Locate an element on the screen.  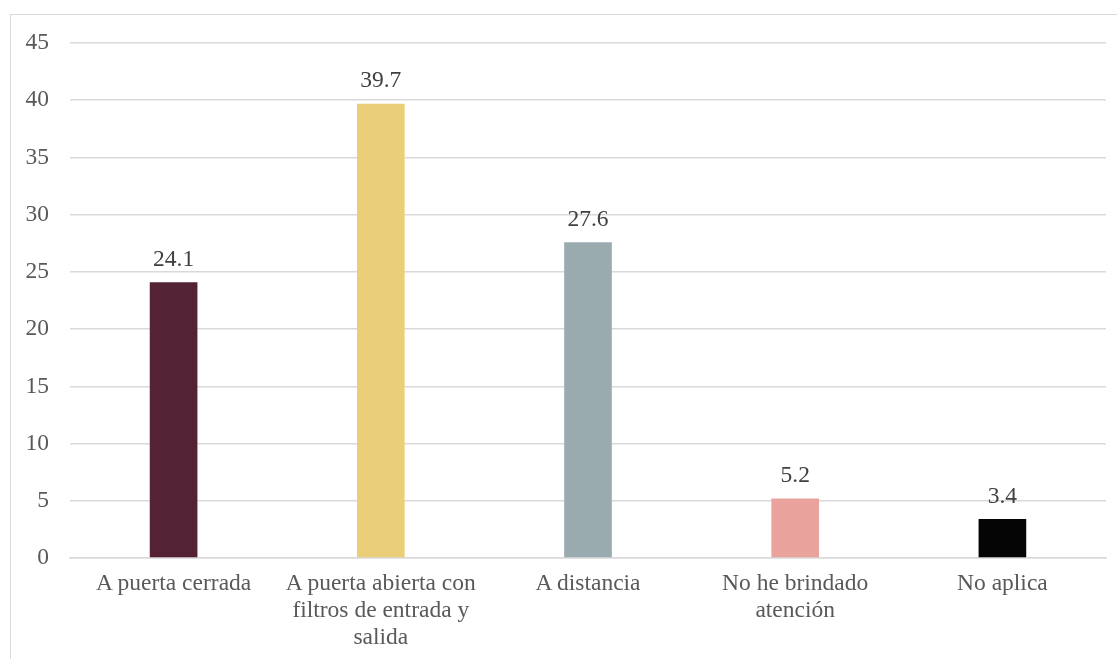
y-tick-label: 5 is located at coordinates (43, 498).